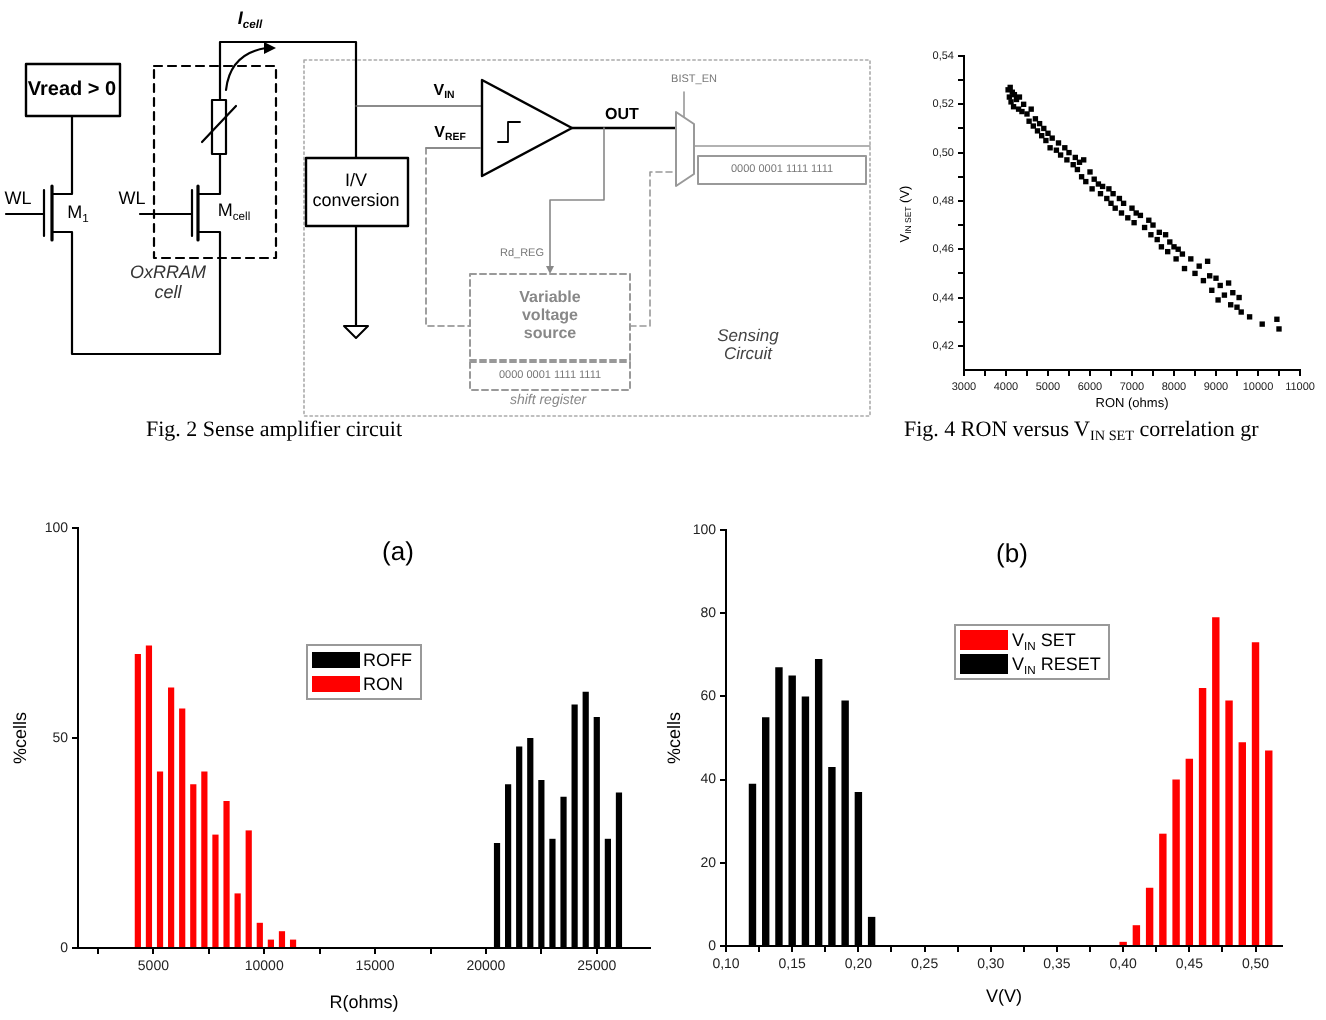 The width and height of the screenshot is (1326, 1020). I want to click on legend-label: ROFF, so click(387, 660).